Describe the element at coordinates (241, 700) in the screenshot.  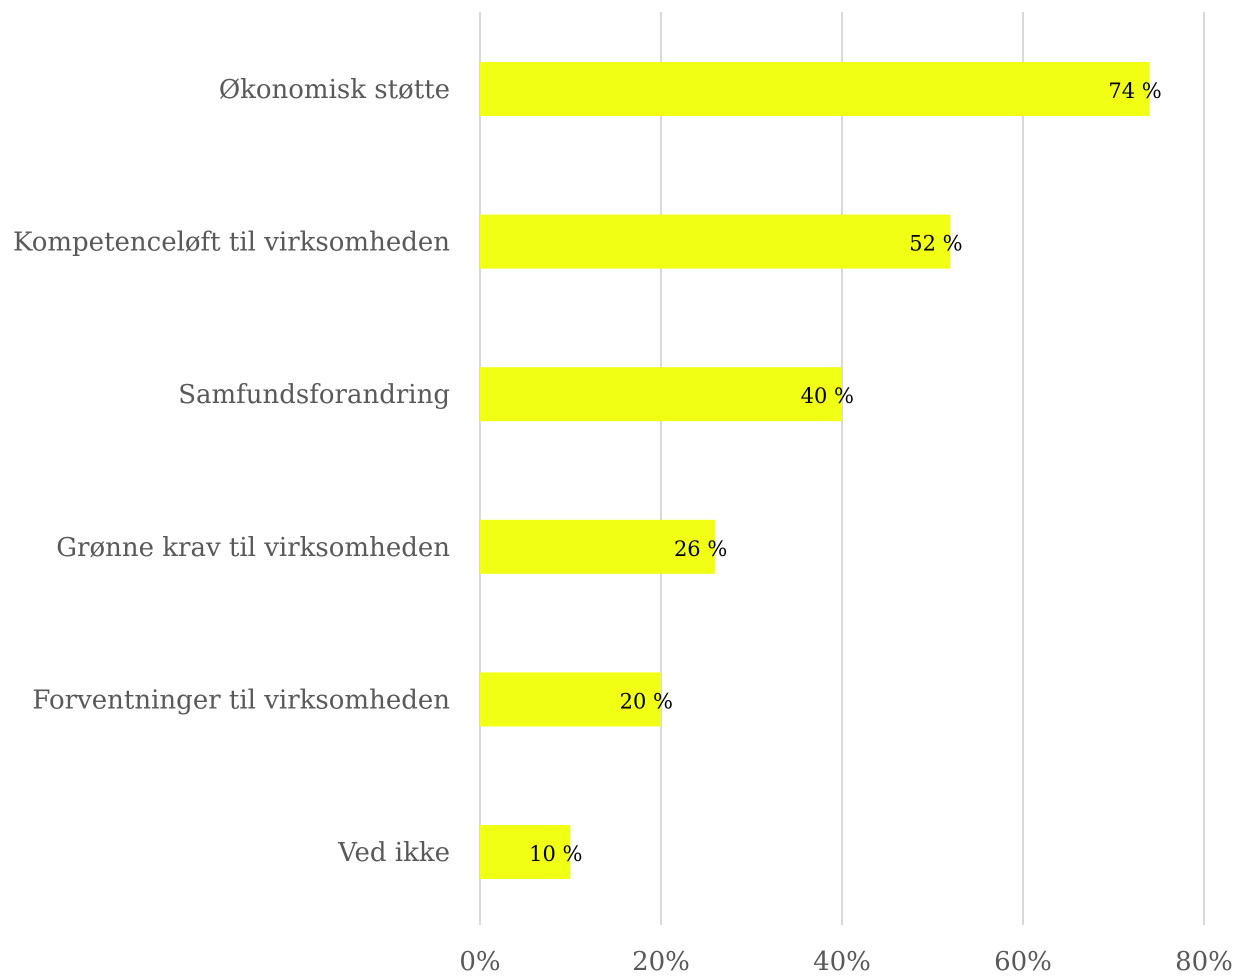
I see `category-label: Forventninger til virksomheden` at that location.